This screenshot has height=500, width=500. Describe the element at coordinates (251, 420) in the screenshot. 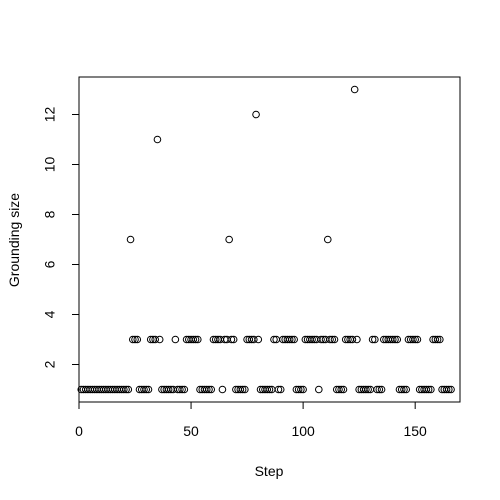

I see `x-axis: 0 50 100 150` at that location.